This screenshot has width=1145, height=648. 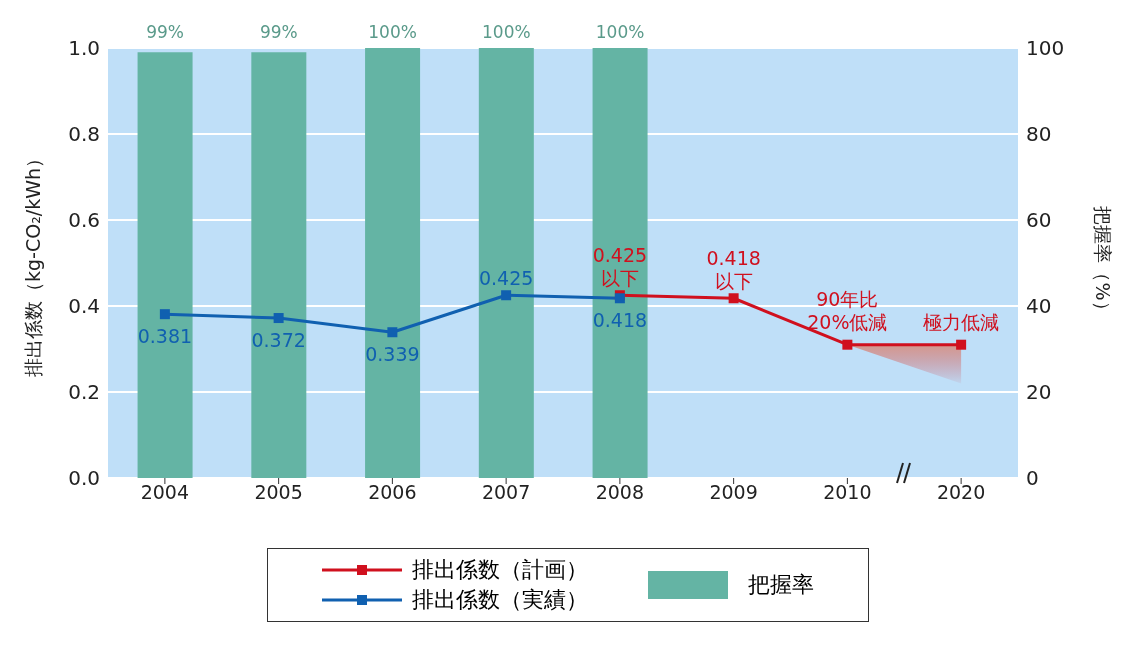 What do you see at coordinates (1039, 134) in the screenshot?
I see `y2-tick-label: 80` at bounding box center [1039, 134].